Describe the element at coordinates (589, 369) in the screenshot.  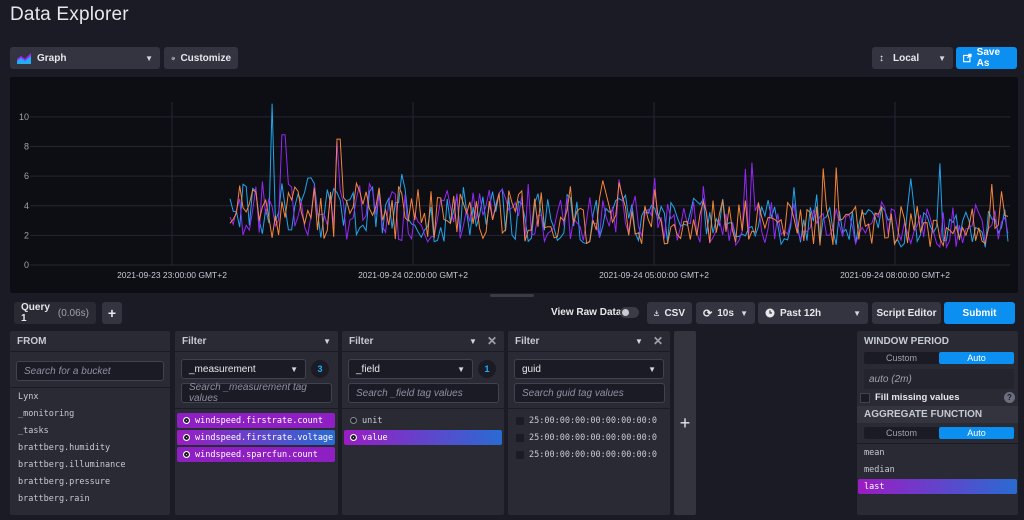
I see `guid-key-dropdown: guid ▼` at that location.